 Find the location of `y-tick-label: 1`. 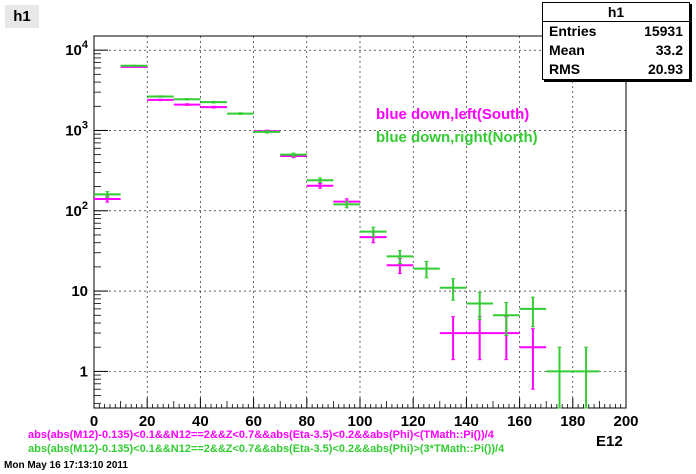

y-tick-label: 1 is located at coordinates (84, 371).